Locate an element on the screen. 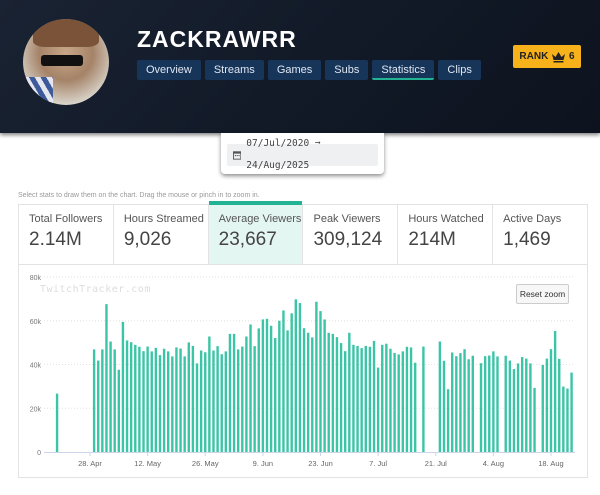 Image resolution: width=600 pixels, height=495 pixels. stat-value: 309,124 is located at coordinates (348, 239).